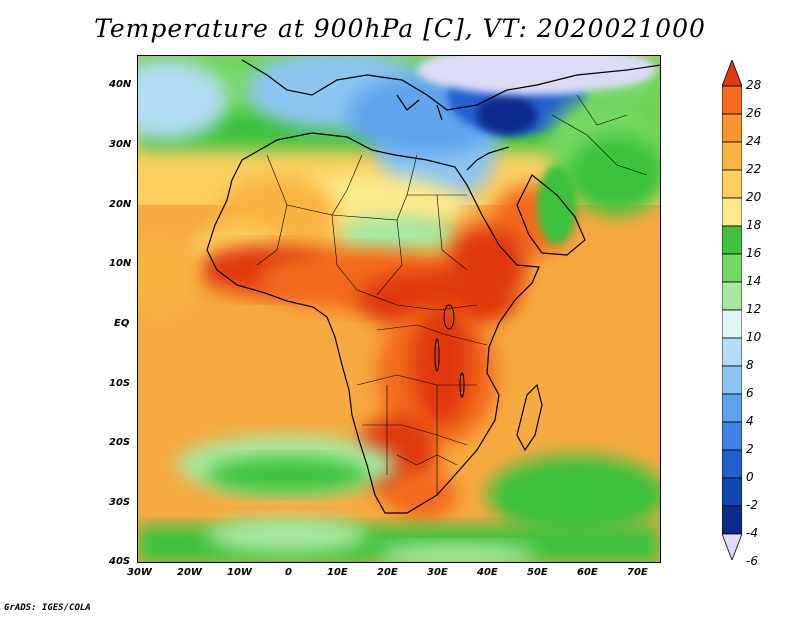  Describe the element at coordinates (752, 533) in the screenshot. I see `colorbar-label: -4` at that location.